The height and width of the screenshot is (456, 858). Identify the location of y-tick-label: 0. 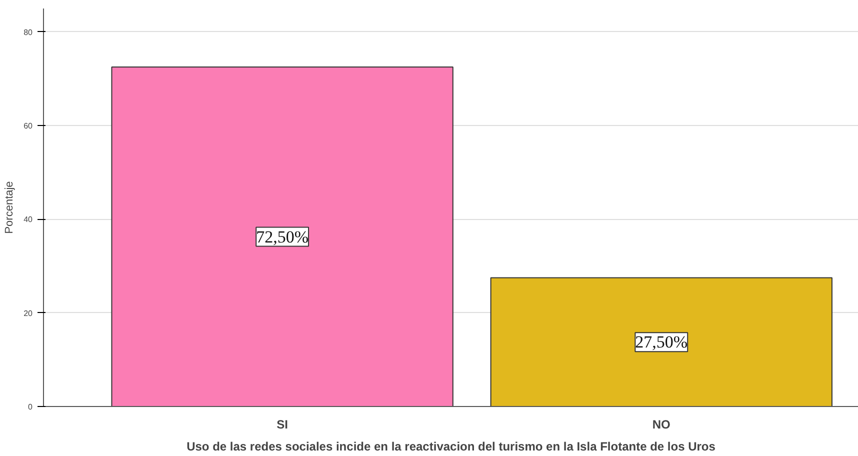
(31, 407).